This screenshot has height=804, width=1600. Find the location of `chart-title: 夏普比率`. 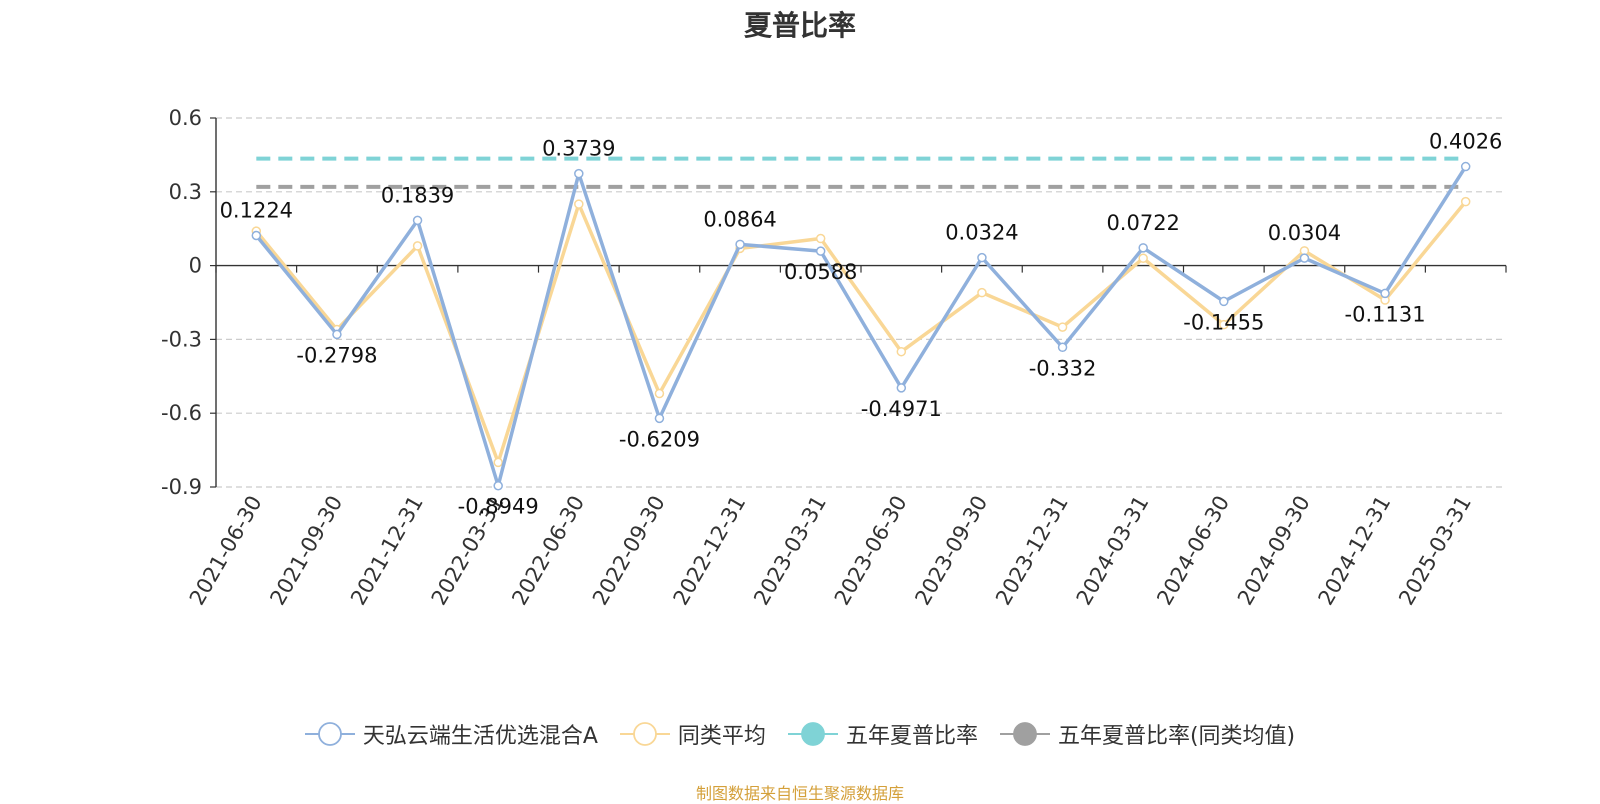

chart-title: 夏普比率 is located at coordinates (799, 25).